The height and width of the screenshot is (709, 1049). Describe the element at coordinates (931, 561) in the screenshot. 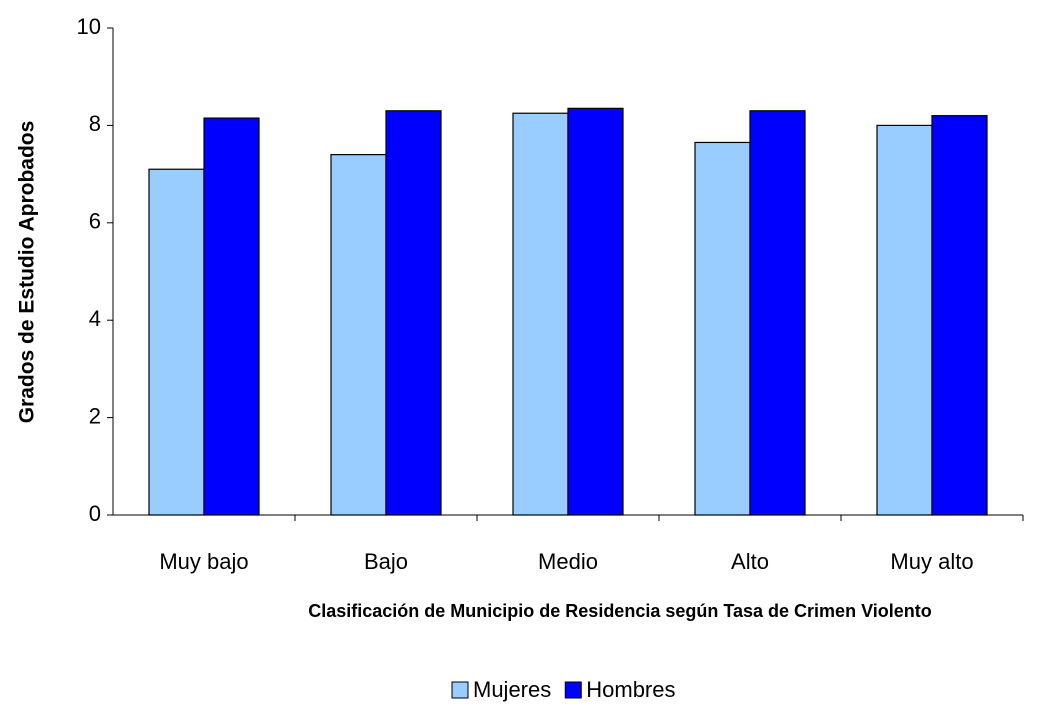

I see `x-tick-label: Muy alto` at that location.